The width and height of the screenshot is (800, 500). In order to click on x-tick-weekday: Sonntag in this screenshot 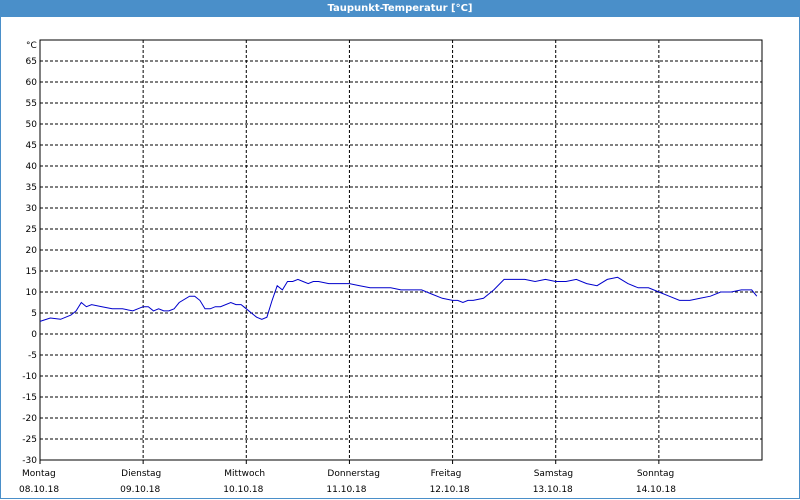, I will do `click(655, 474)`.